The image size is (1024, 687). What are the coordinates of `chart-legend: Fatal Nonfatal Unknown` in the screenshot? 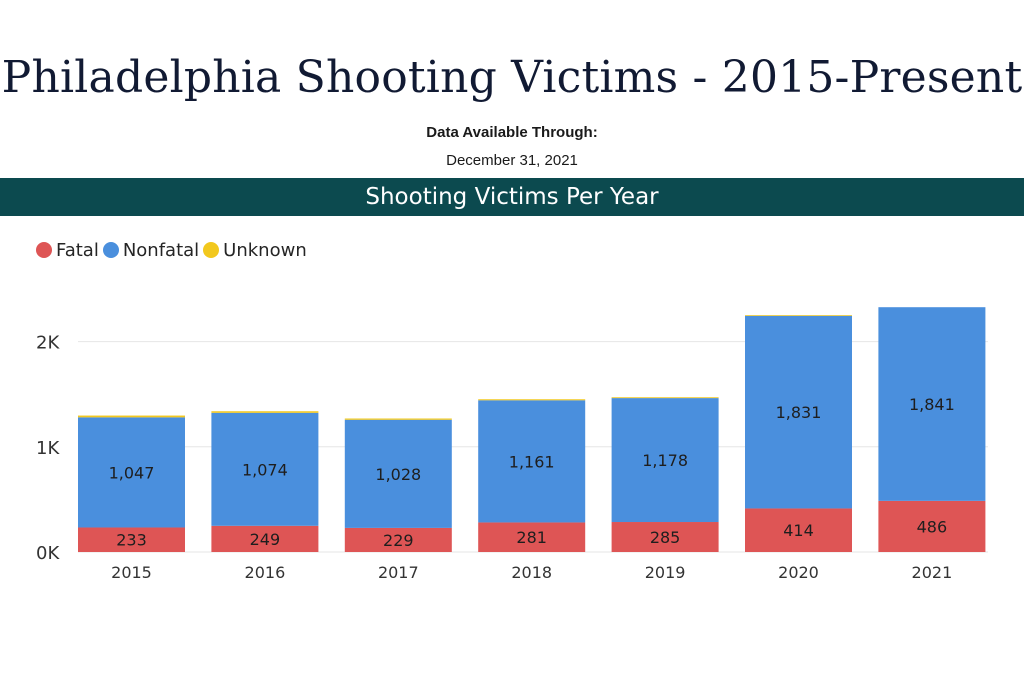 It's located at (173, 250).